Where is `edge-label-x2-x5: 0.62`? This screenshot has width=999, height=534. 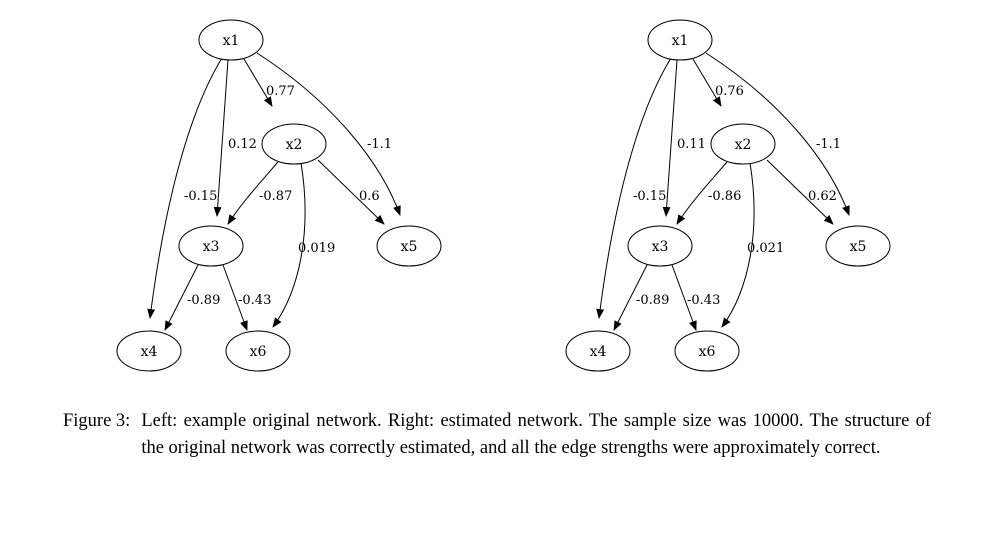
edge-label-x2-x5: 0.62 is located at coordinates (822, 196).